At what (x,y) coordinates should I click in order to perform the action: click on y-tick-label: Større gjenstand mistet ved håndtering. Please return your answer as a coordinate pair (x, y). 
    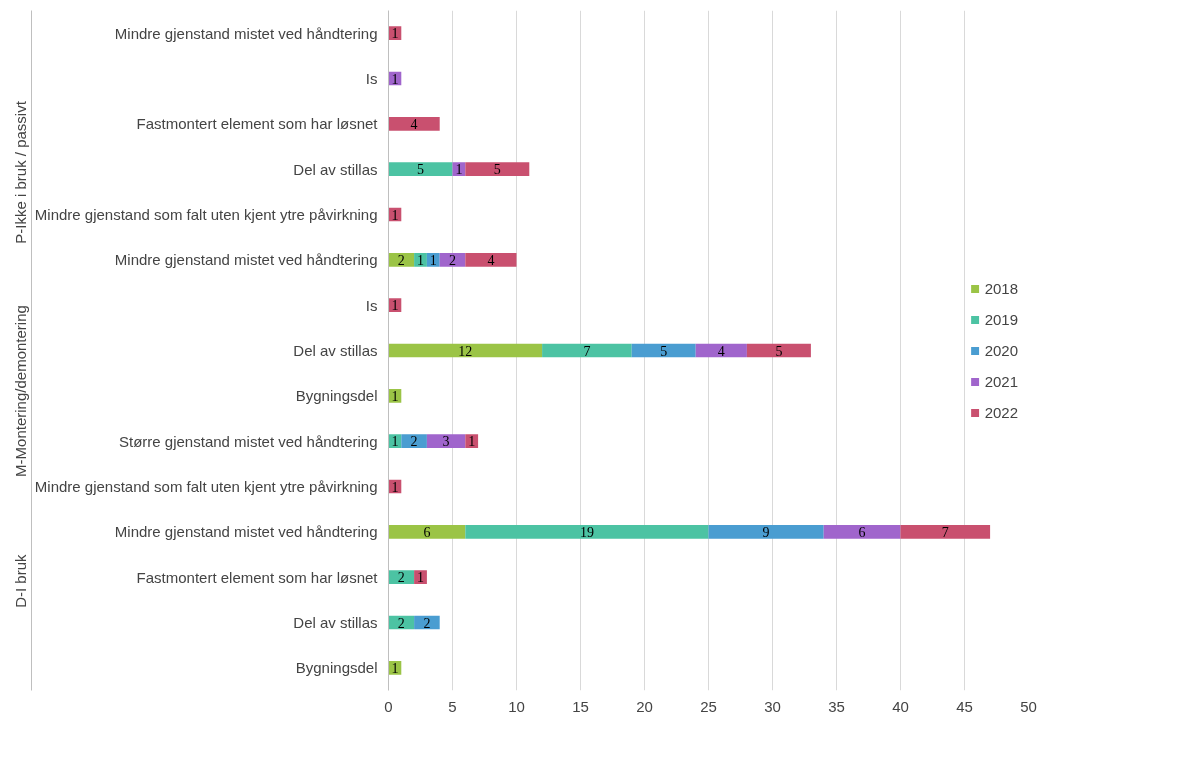
    Looking at the image, I should click on (248, 441).